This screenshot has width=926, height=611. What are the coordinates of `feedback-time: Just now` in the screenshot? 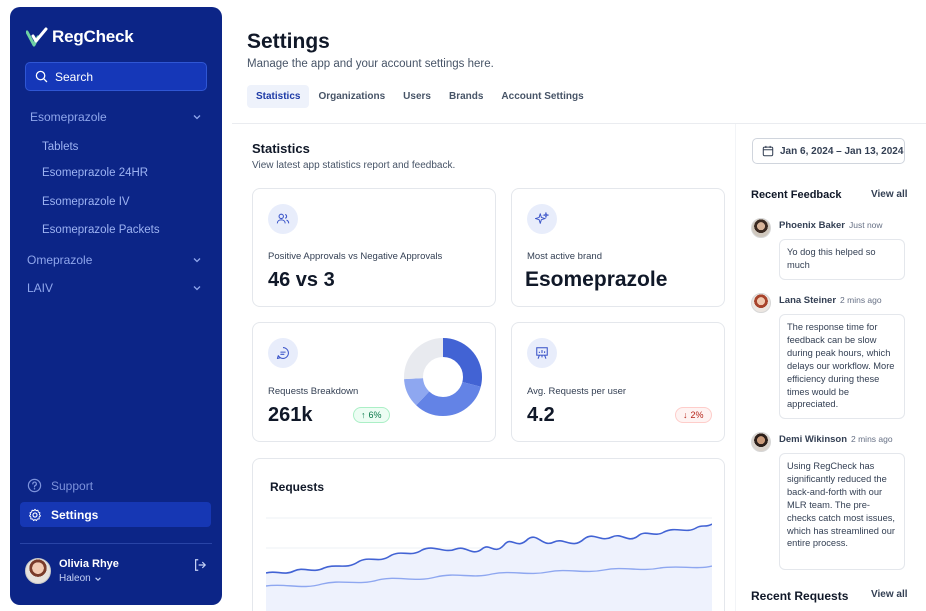 It's located at (866, 225).